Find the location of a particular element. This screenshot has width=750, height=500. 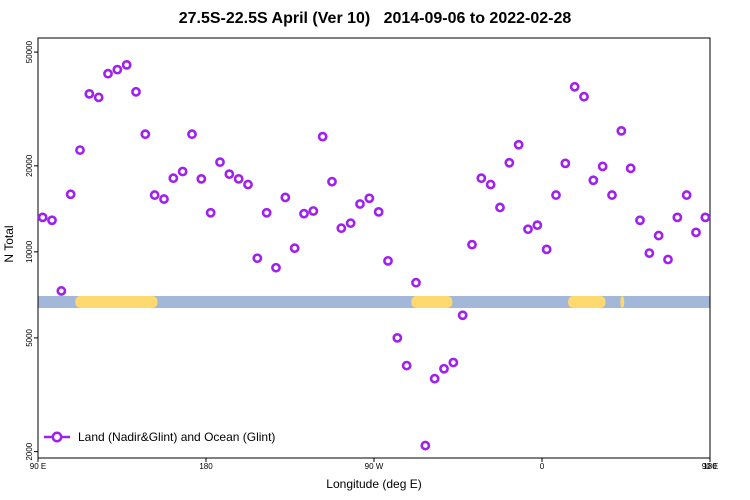

y-axis-ticks: 2000 5000 10000 20000 50000 is located at coordinates (31, 250).